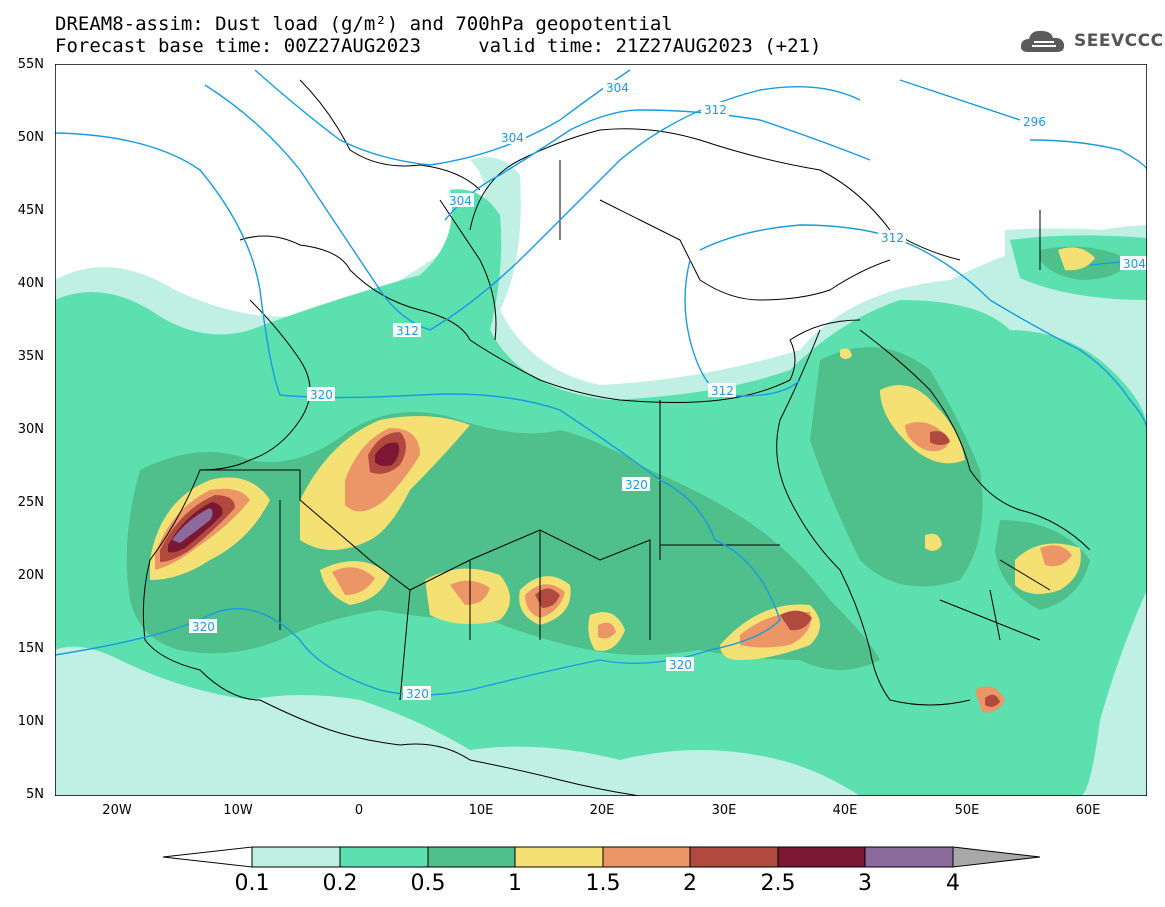  Describe the element at coordinates (724, 810) in the screenshot. I see `lon-label-30e: 30E` at that location.